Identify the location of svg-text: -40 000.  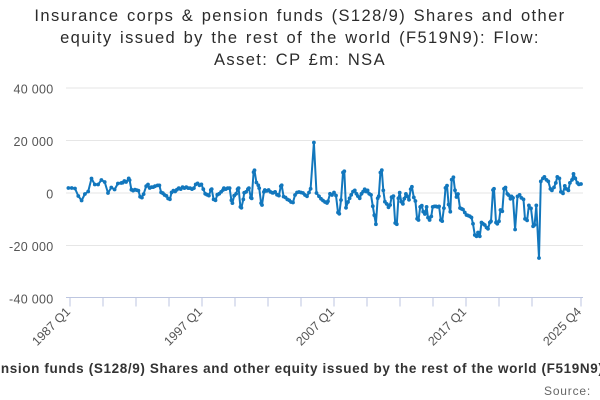
(31, 300).